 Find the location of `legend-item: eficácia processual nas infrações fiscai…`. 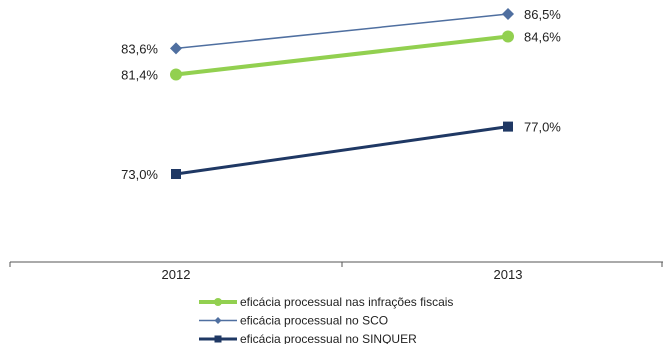

legend-item: eficácia processual nas infrações fiscai… is located at coordinates (326, 302).